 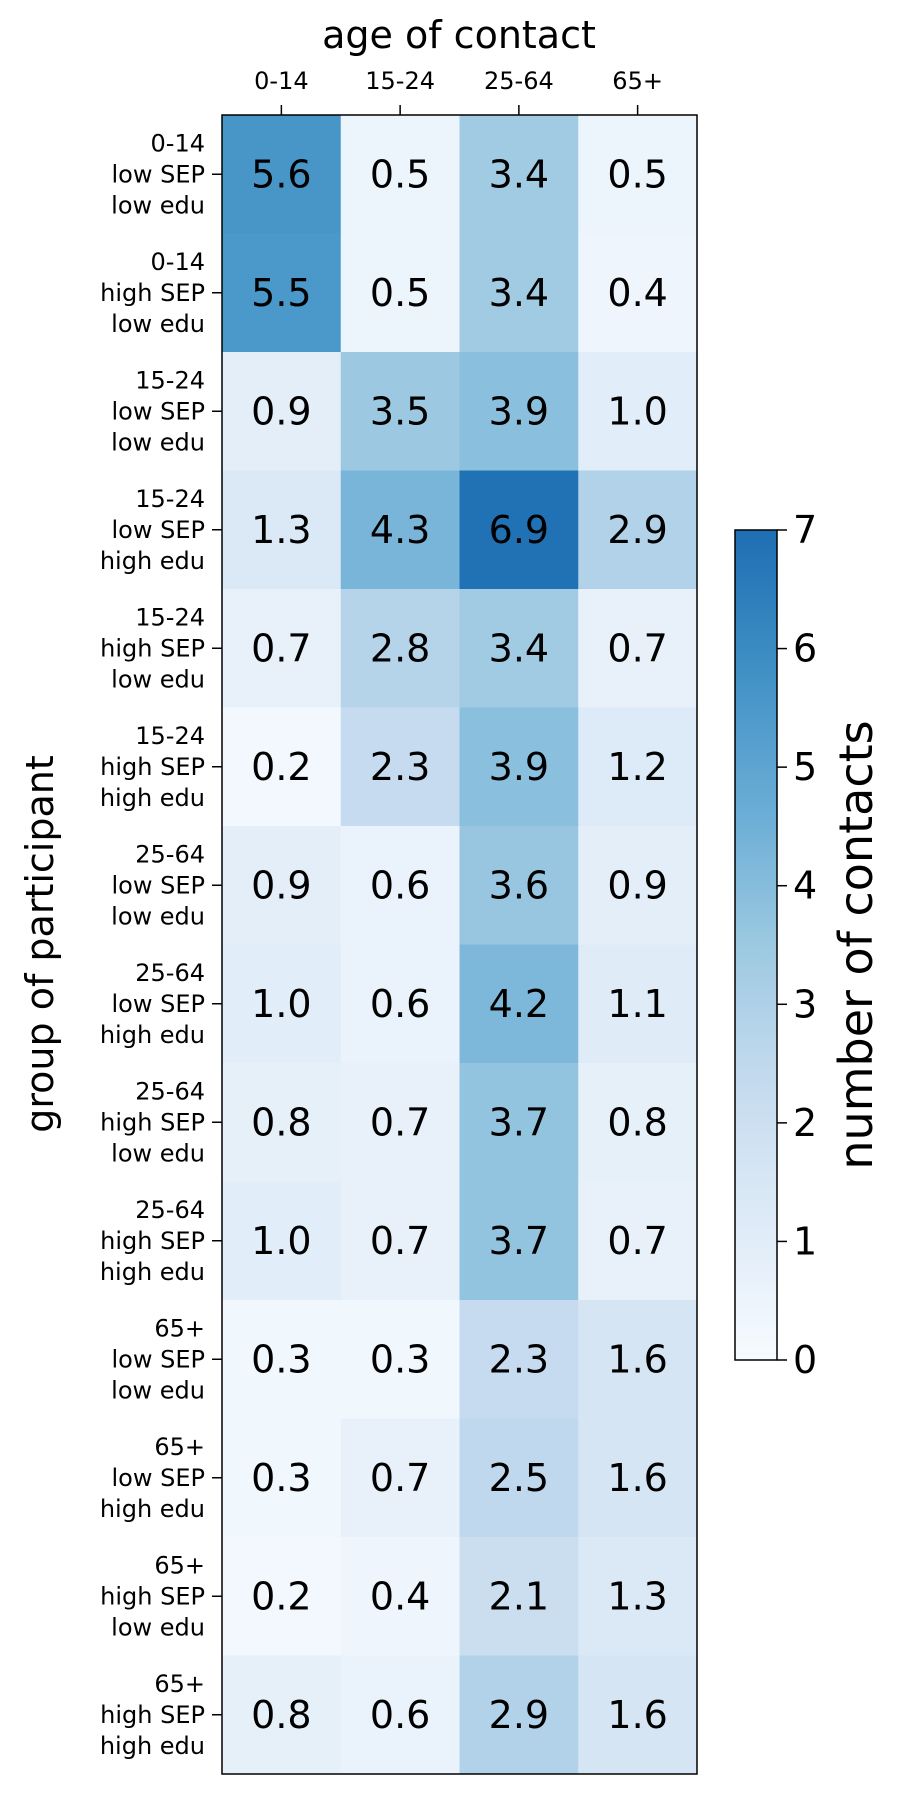 What do you see at coordinates (152, 1596) in the screenshot?
I see `y-tick-label: 65+ high SEP low edu` at bounding box center [152, 1596].